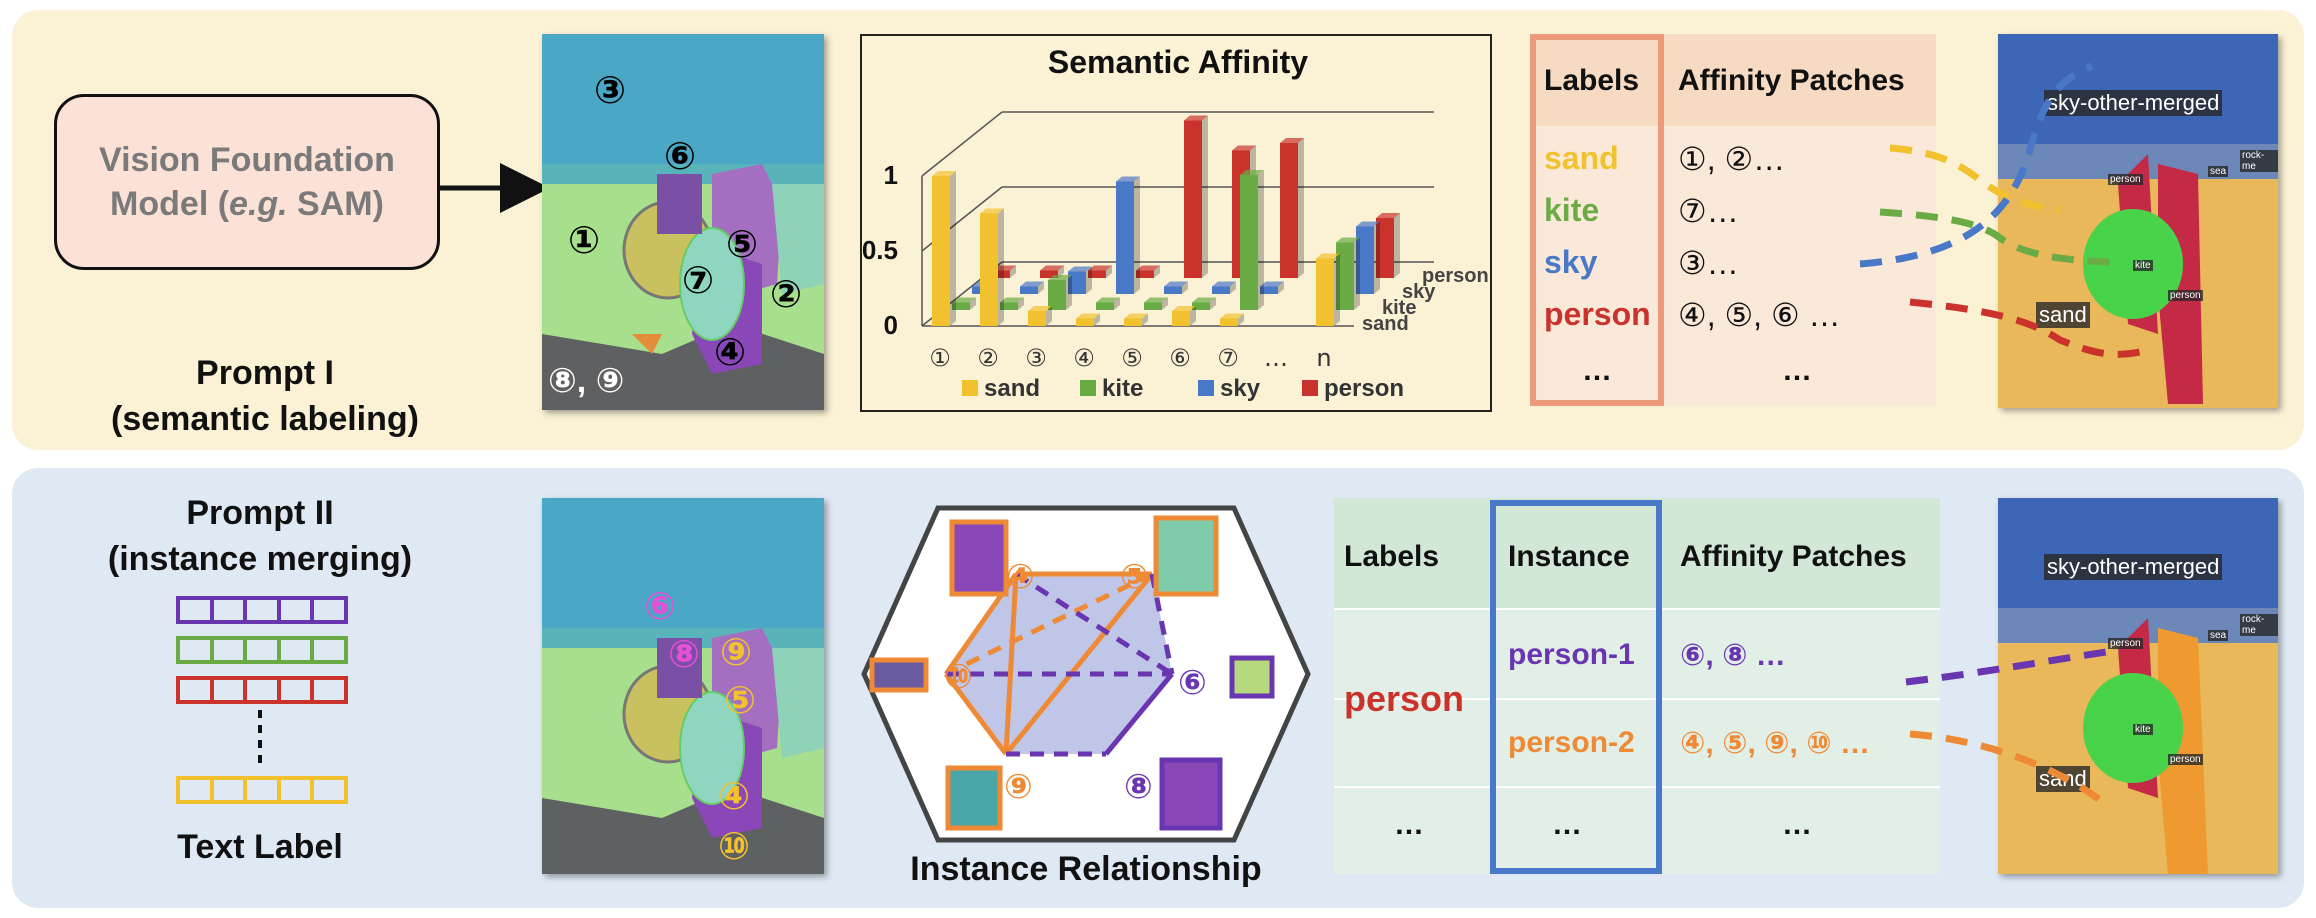 This screenshot has width=2316, height=918. Describe the element at coordinates (1206, 388) in the screenshot. I see `legend-swatch-sky` at that location.